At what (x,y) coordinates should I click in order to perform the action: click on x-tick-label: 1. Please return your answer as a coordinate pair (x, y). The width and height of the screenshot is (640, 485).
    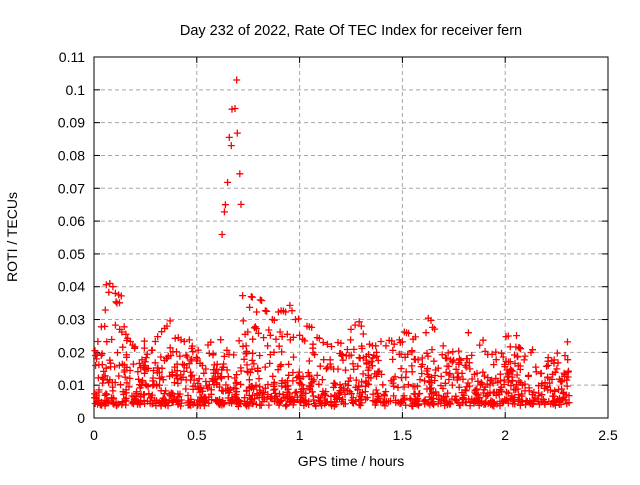
    Looking at the image, I should click on (300, 435).